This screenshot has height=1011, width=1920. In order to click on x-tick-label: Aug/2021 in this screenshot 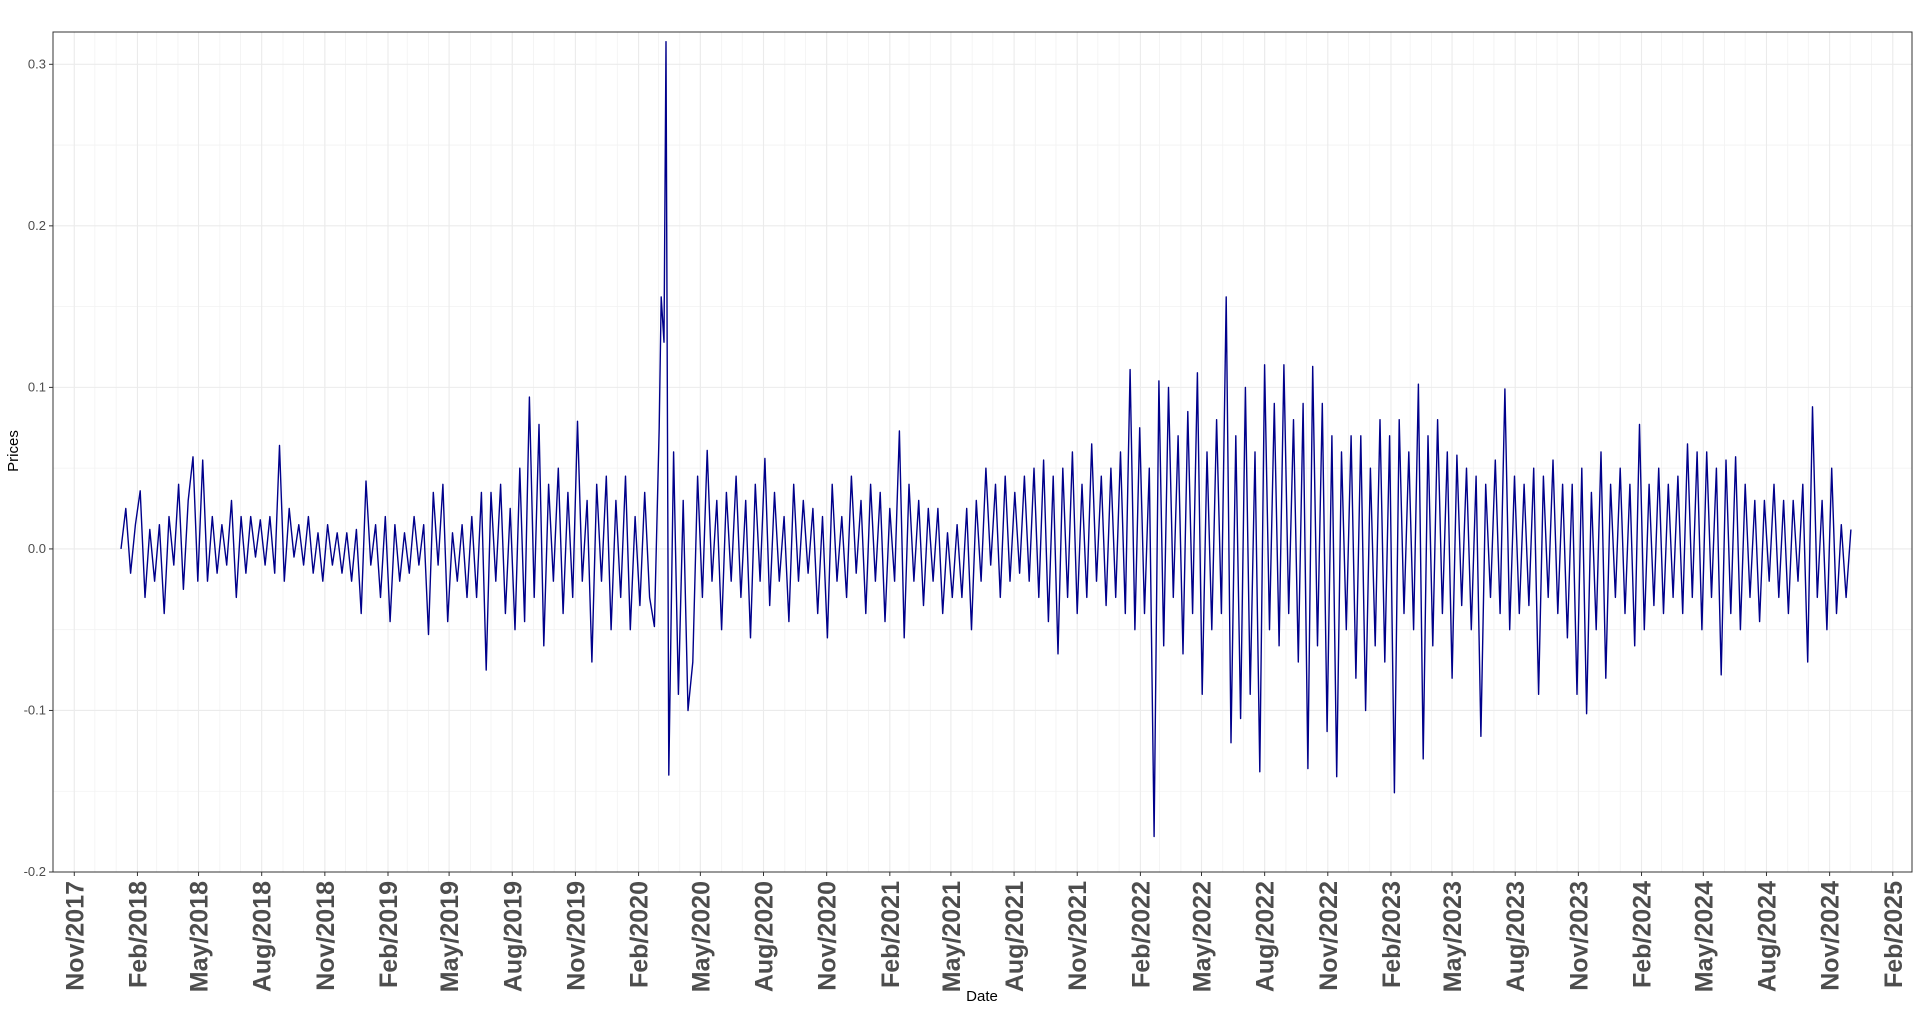, I will do `click(1015, 936)`.